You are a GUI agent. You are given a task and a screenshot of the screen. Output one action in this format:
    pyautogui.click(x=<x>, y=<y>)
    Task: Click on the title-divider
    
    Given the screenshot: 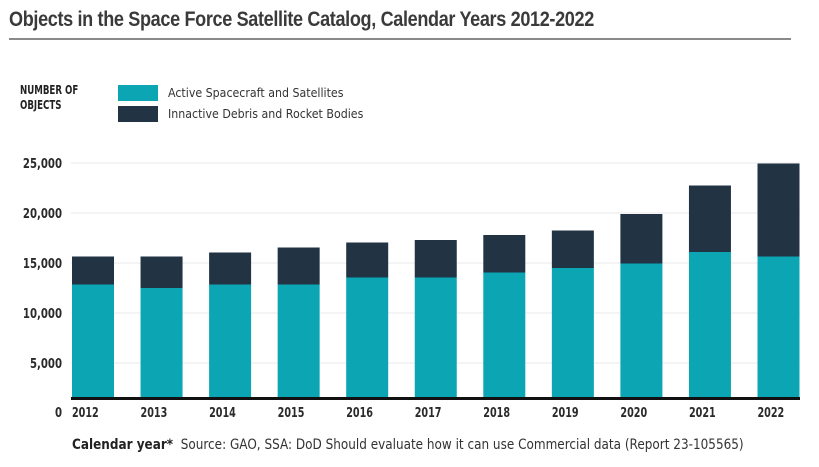 What is the action you would take?
    pyautogui.click(x=400, y=39)
    